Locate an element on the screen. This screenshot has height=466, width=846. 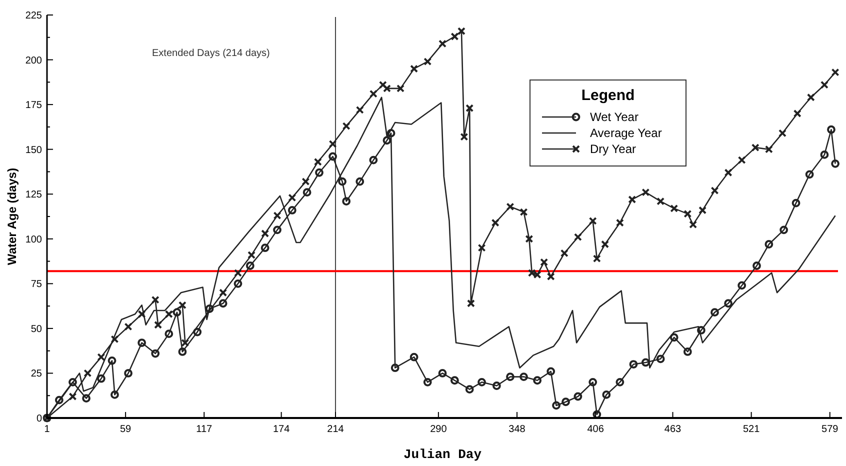
y-tick-label: 150 is located at coordinates (33, 150).